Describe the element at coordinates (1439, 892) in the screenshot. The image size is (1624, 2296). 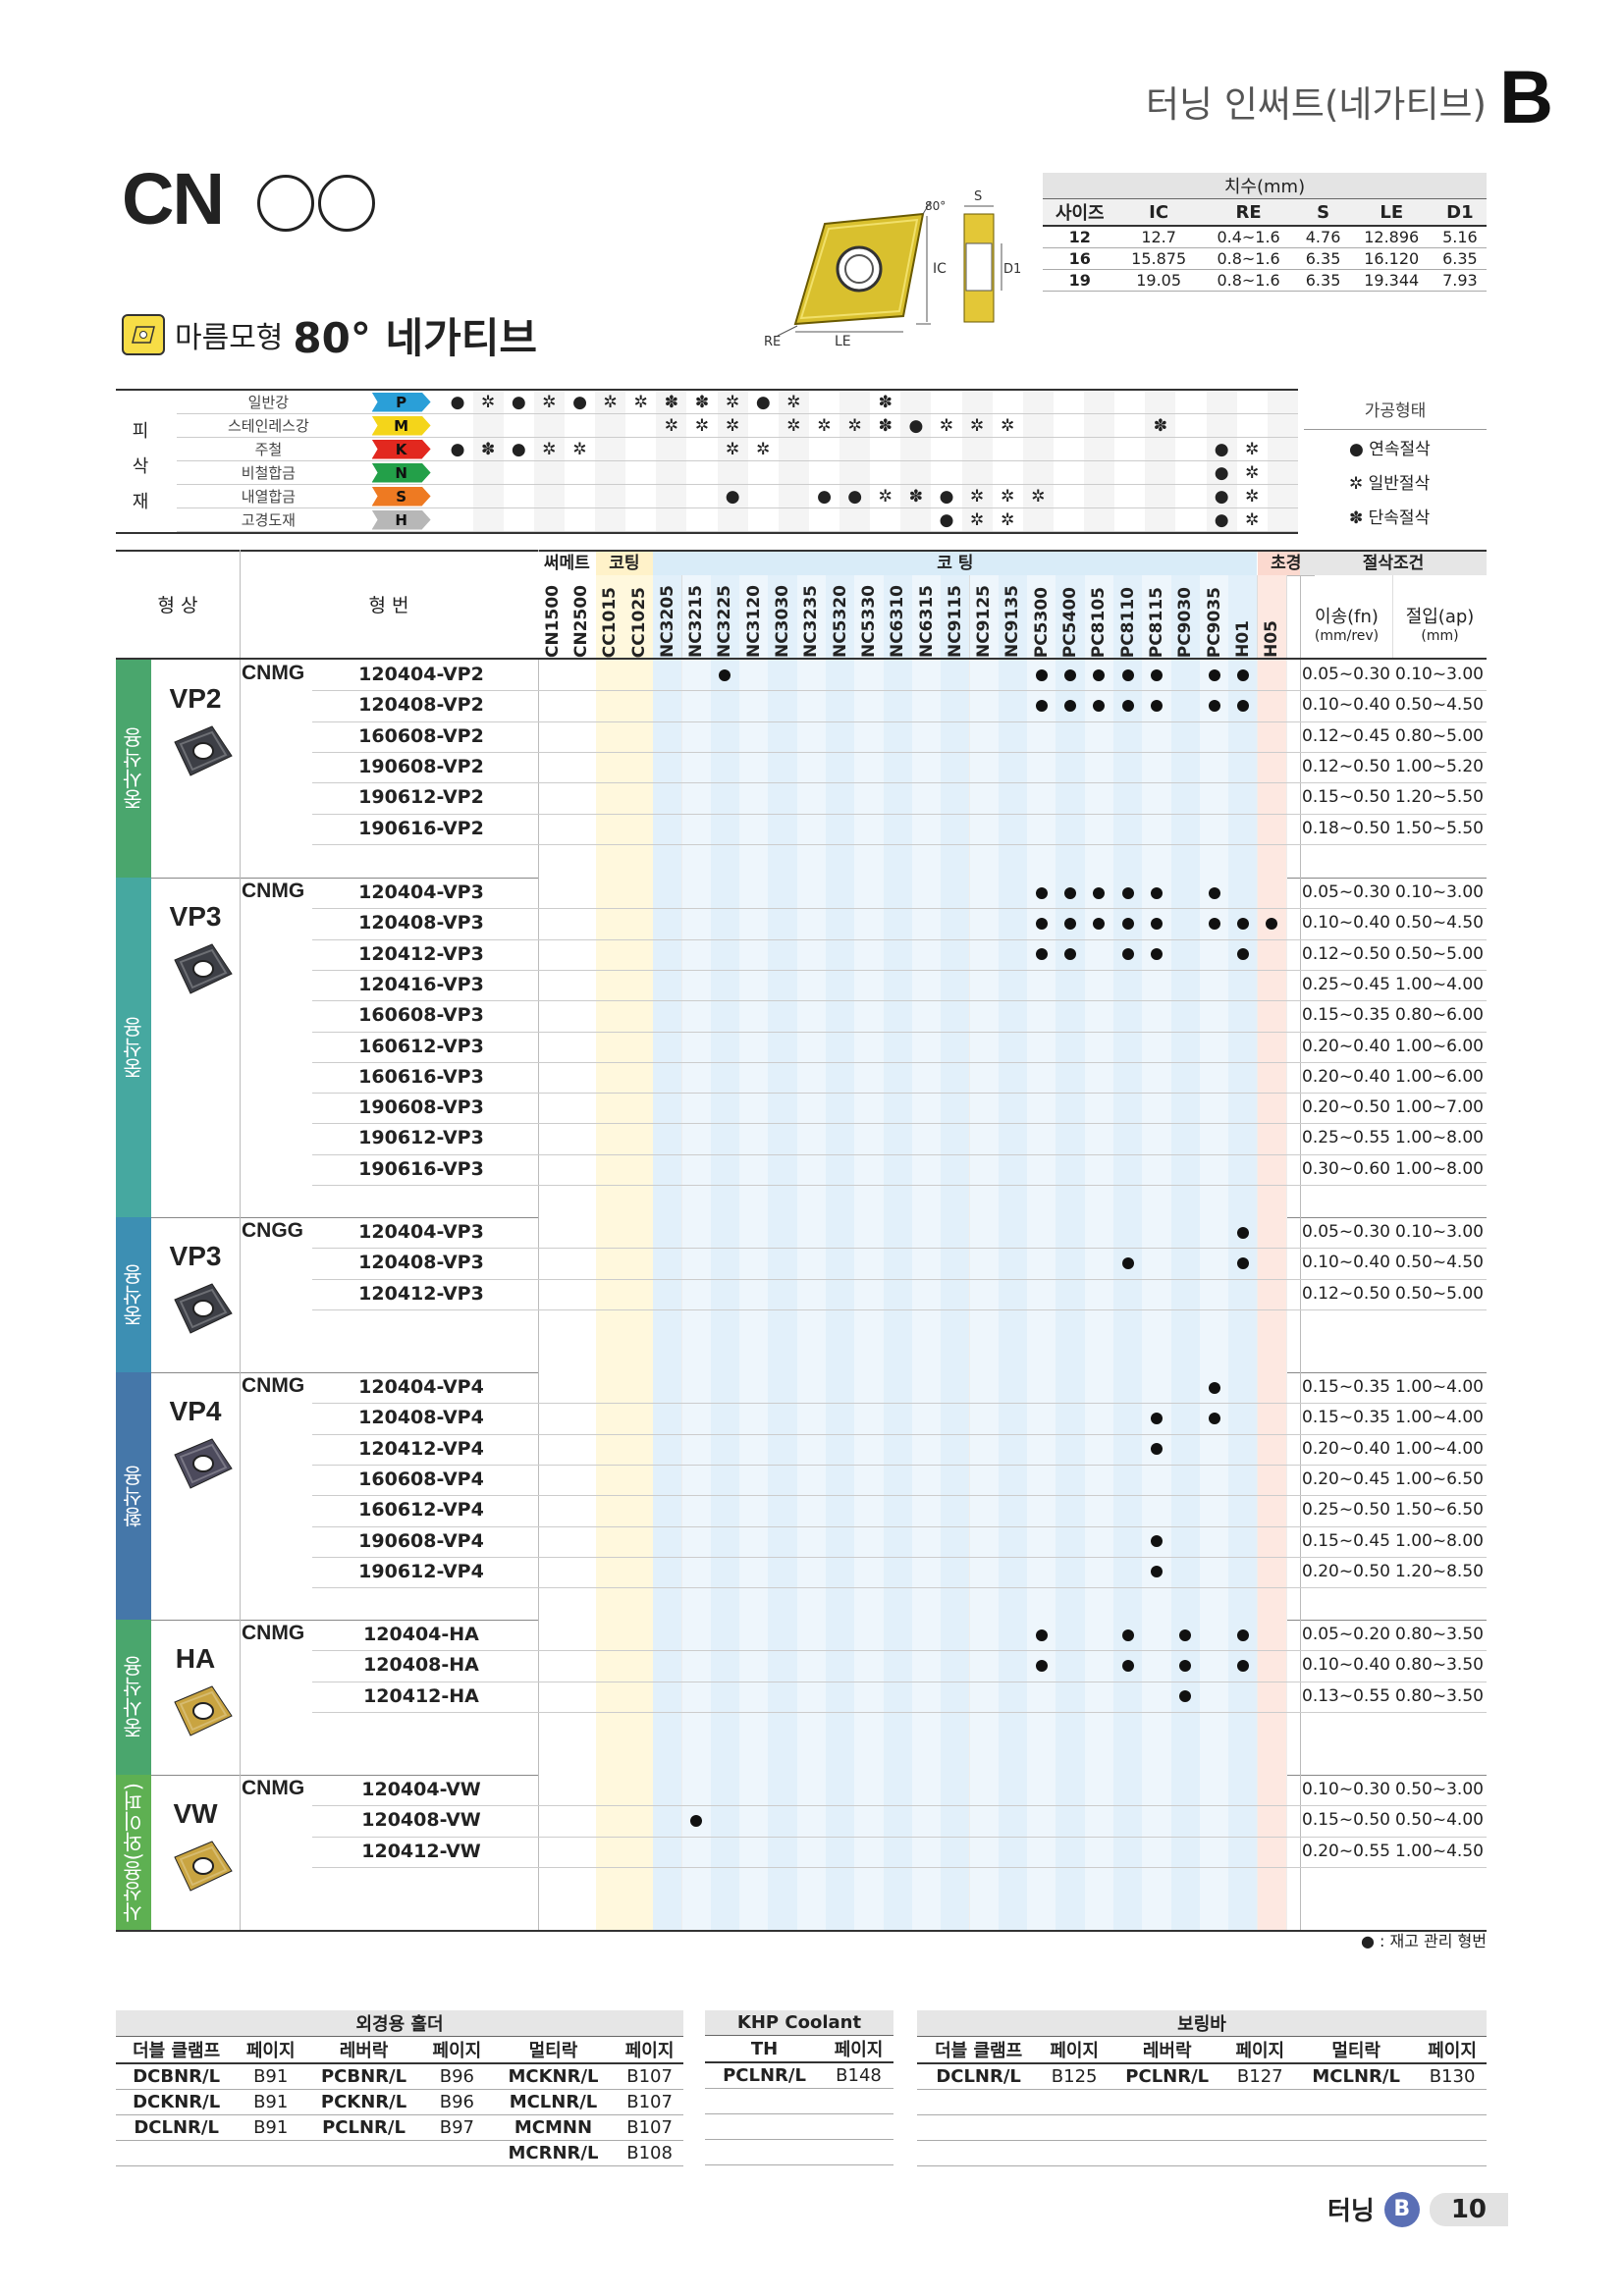
I see `depth-value: 0.10~3.00` at that location.